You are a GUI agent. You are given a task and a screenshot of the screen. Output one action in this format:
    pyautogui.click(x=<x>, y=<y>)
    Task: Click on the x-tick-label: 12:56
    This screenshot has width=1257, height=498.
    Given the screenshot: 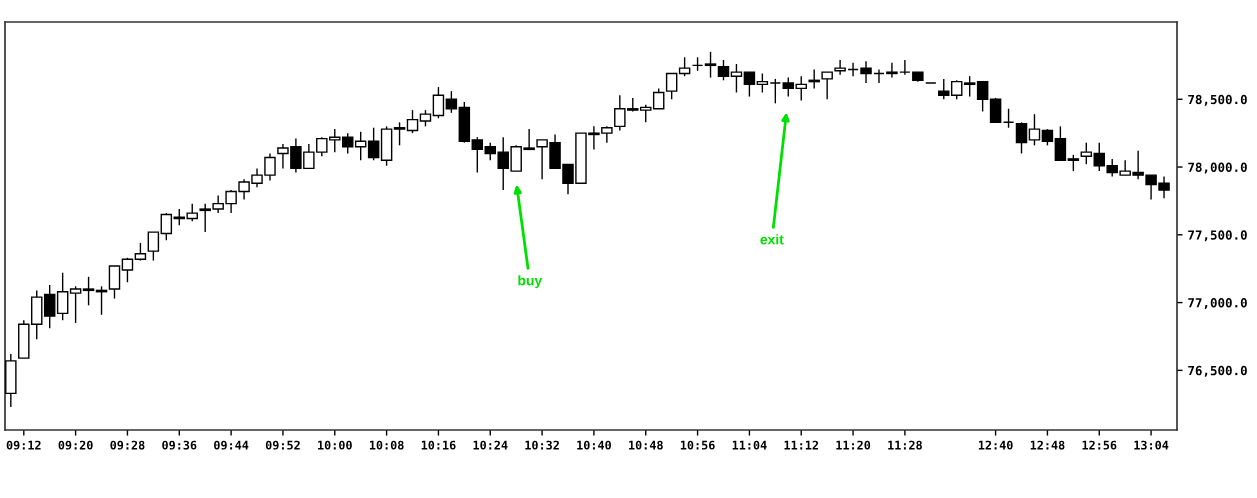 What is the action you would take?
    pyautogui.click(x=1099, y=445)
    